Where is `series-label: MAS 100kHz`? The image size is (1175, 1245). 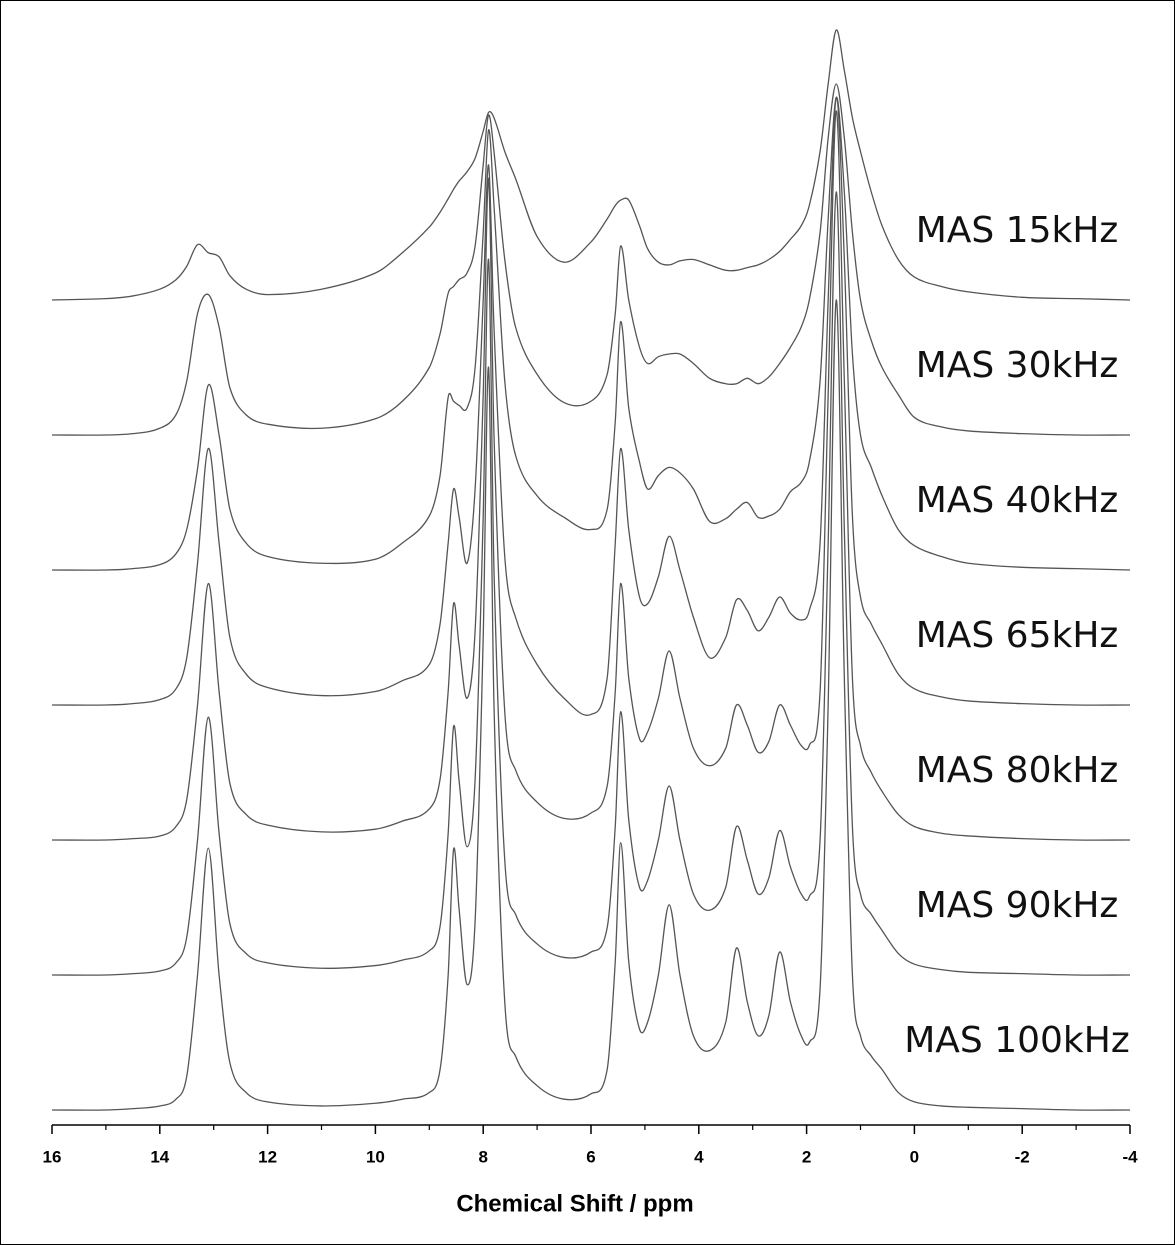 series-label: MAS 100kHz is located at coordinates (1017, 1040).